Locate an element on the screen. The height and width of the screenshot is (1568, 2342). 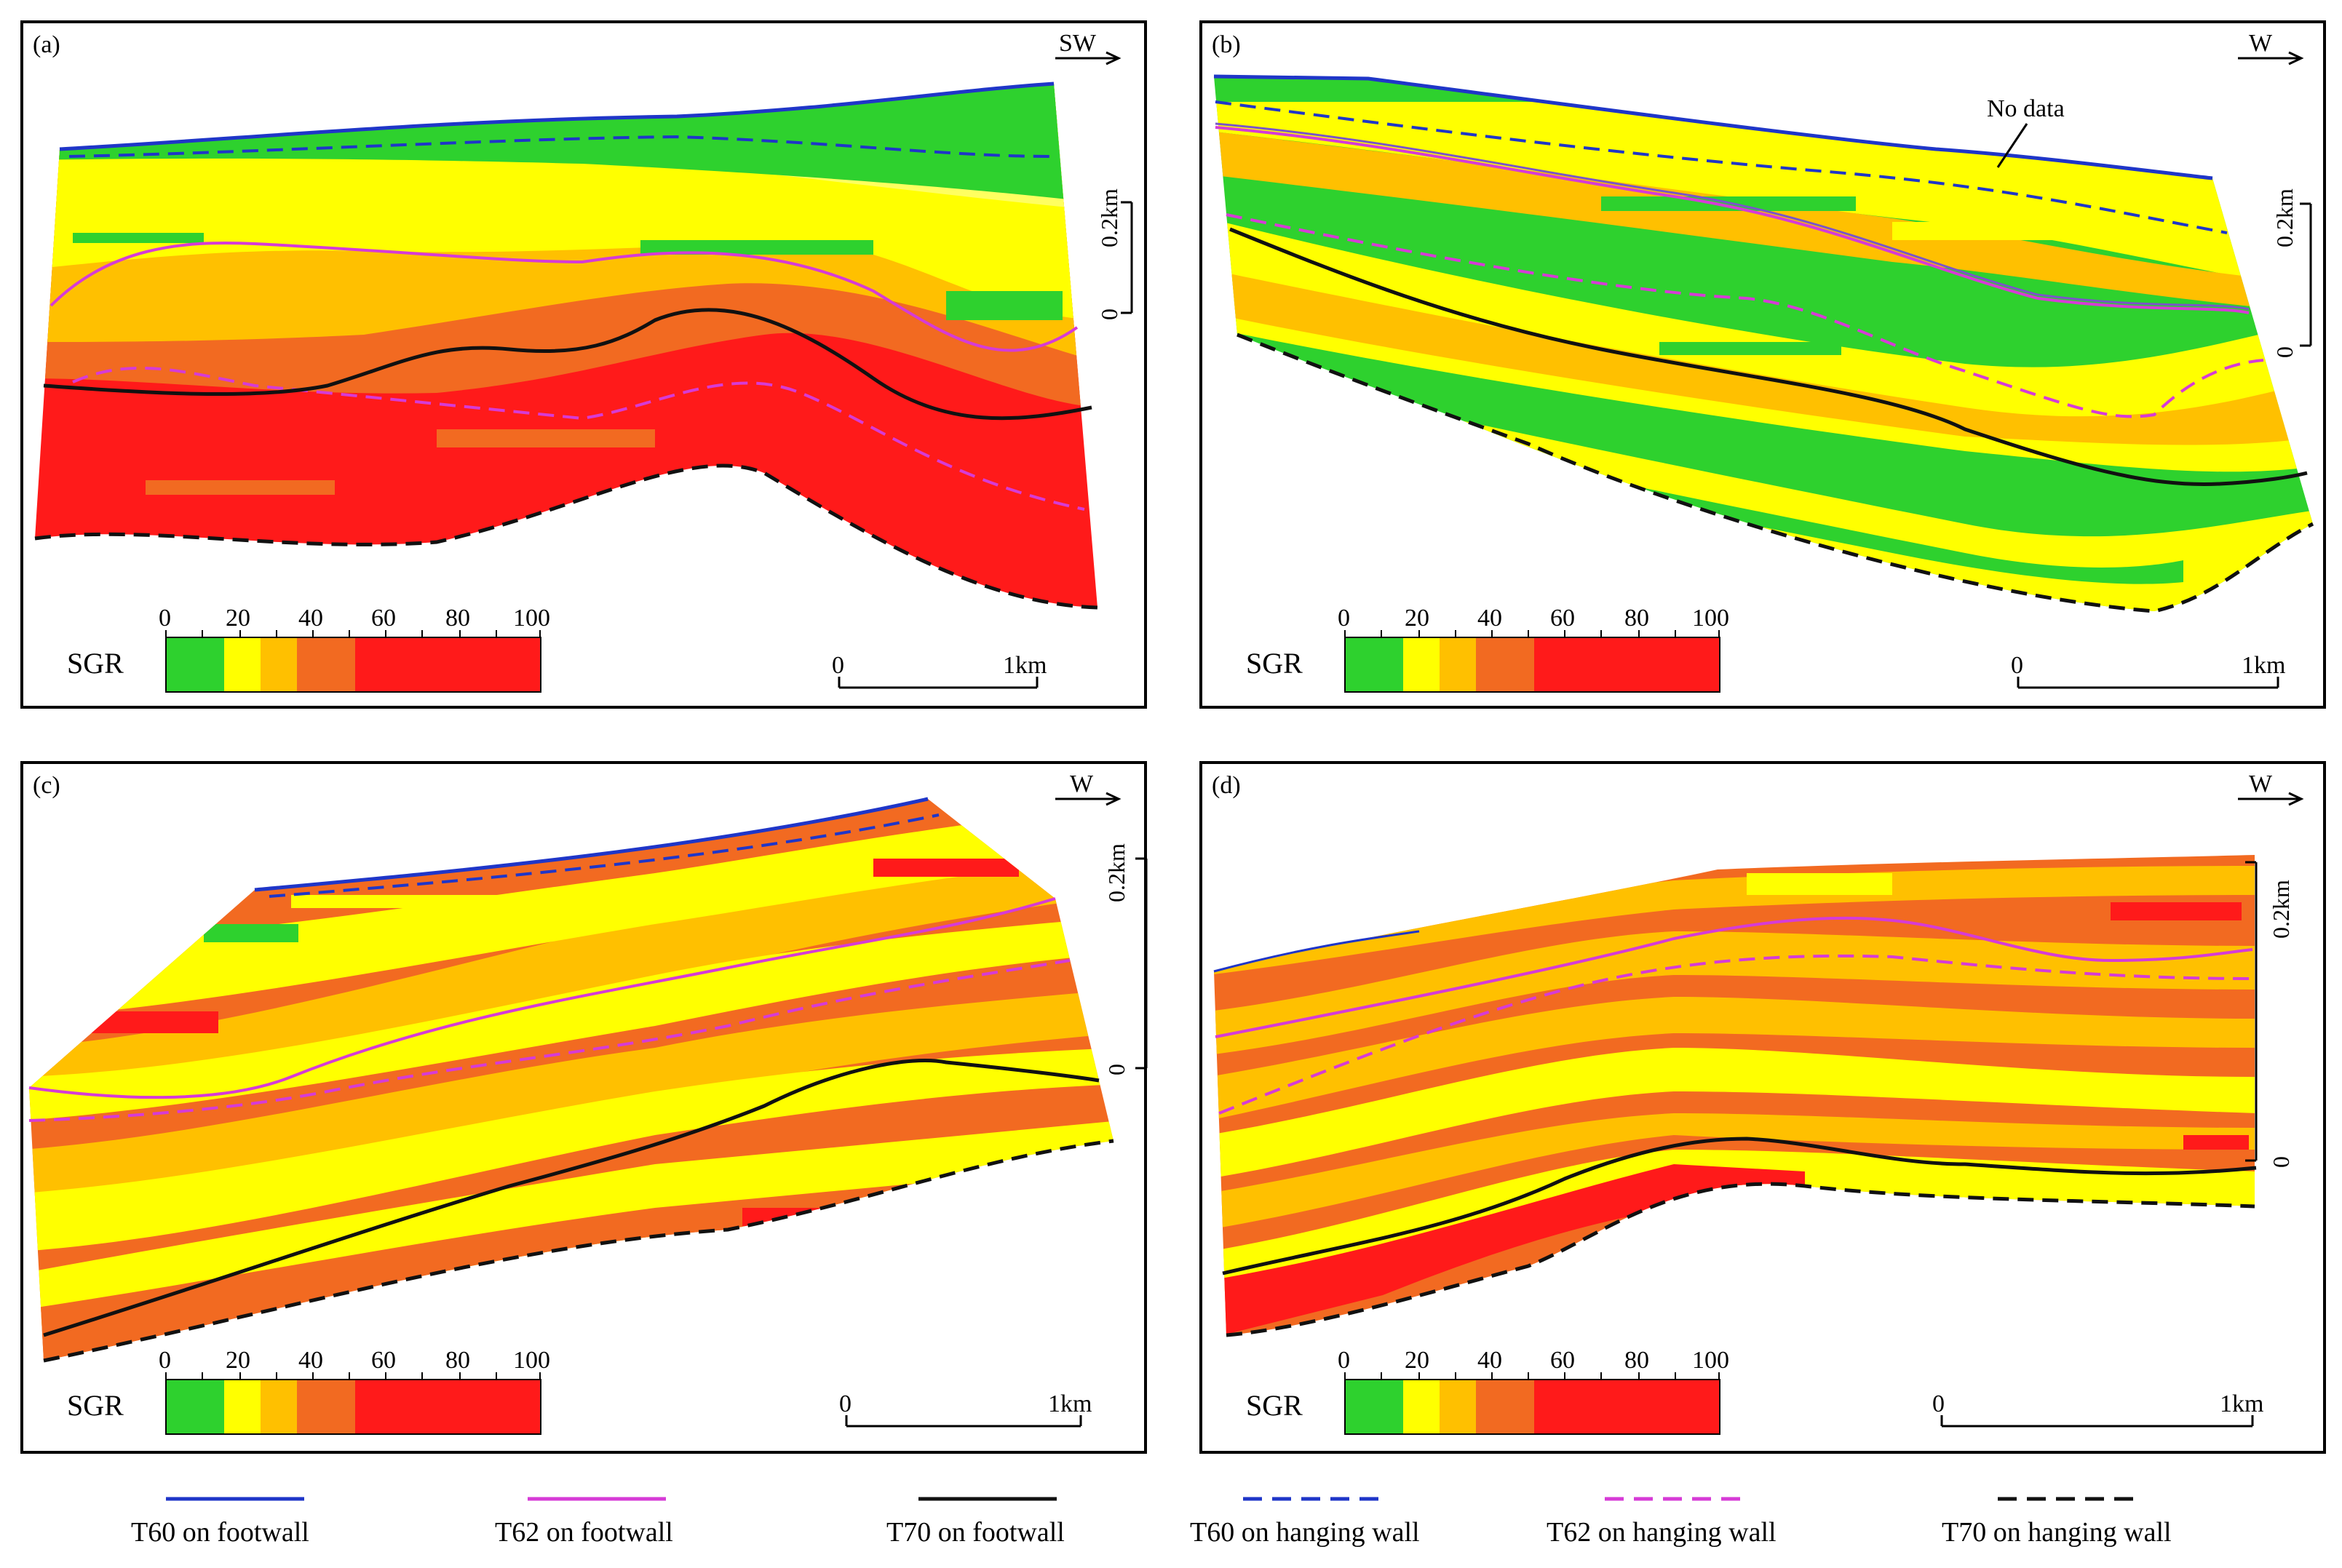
legend-item: T70 on footwall is located at coordinates (975, 1522).